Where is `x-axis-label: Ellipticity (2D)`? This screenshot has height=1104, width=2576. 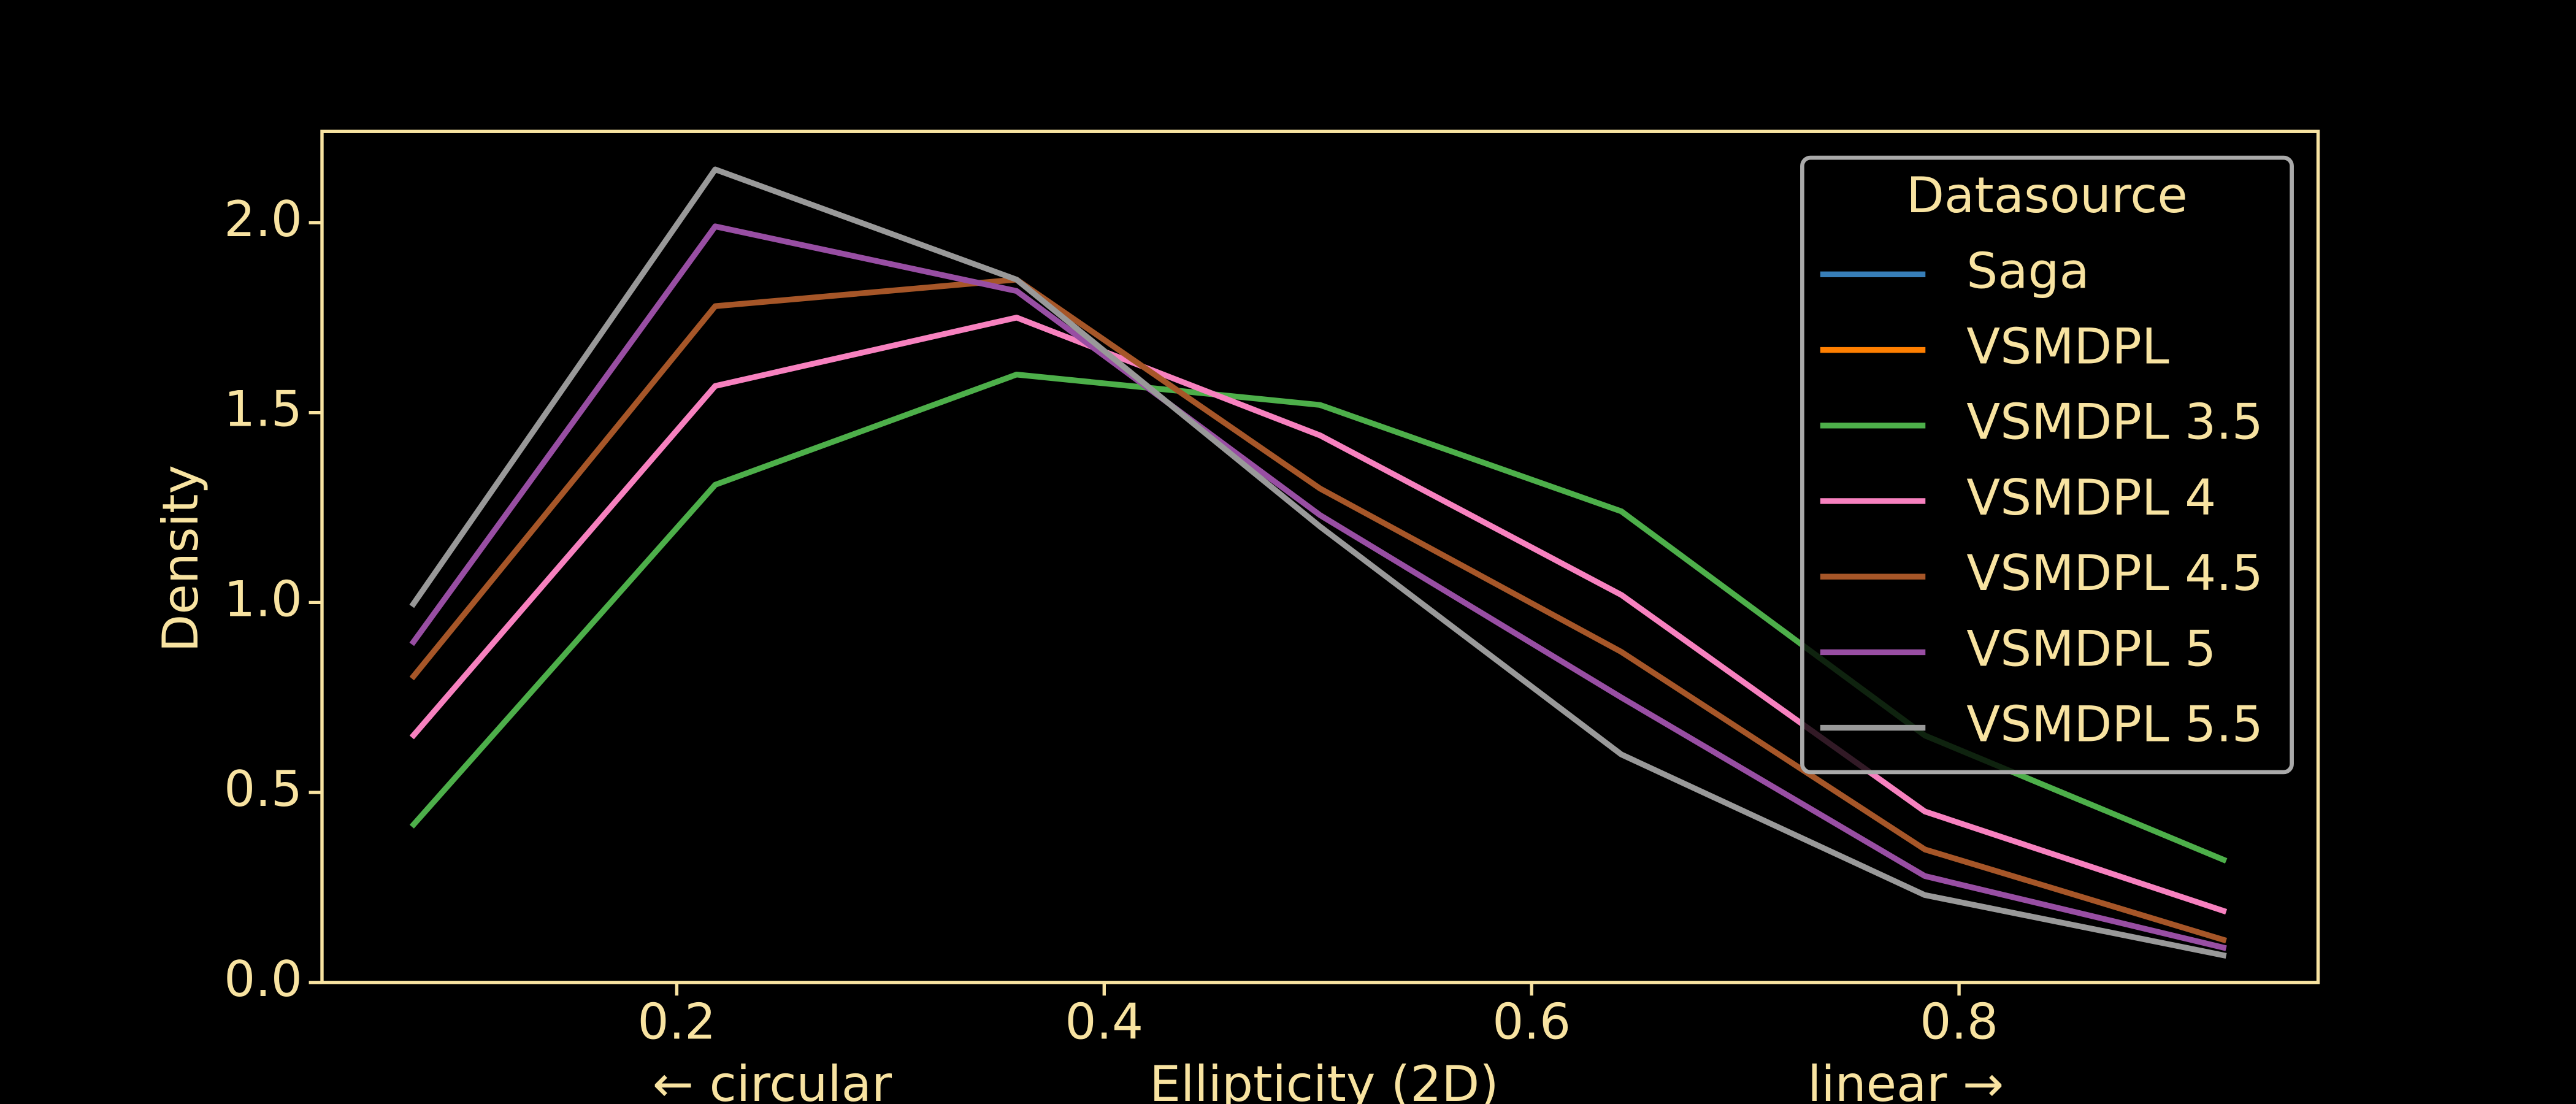 x-axis-label: Ellipticity (2D) is located at coordinates (1323, 1079).